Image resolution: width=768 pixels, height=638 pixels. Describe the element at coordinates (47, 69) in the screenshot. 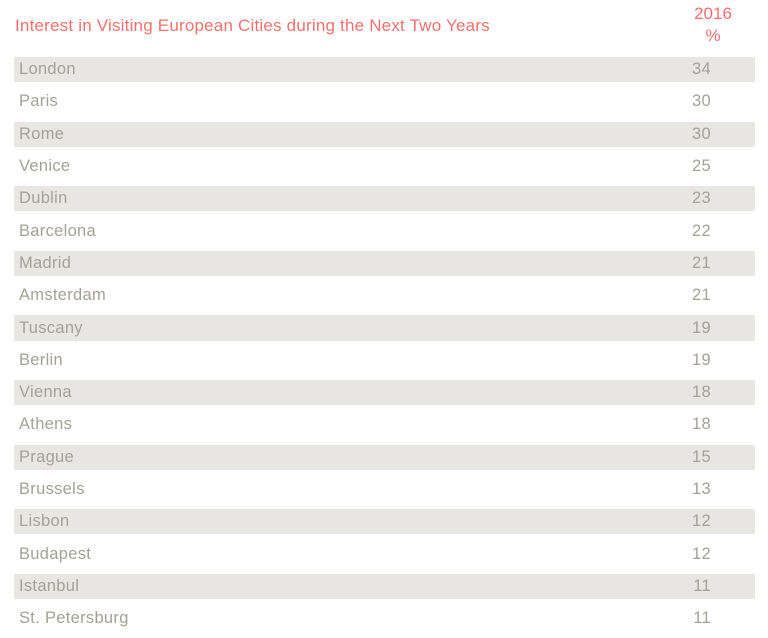

I see `city-label: London` at that location.